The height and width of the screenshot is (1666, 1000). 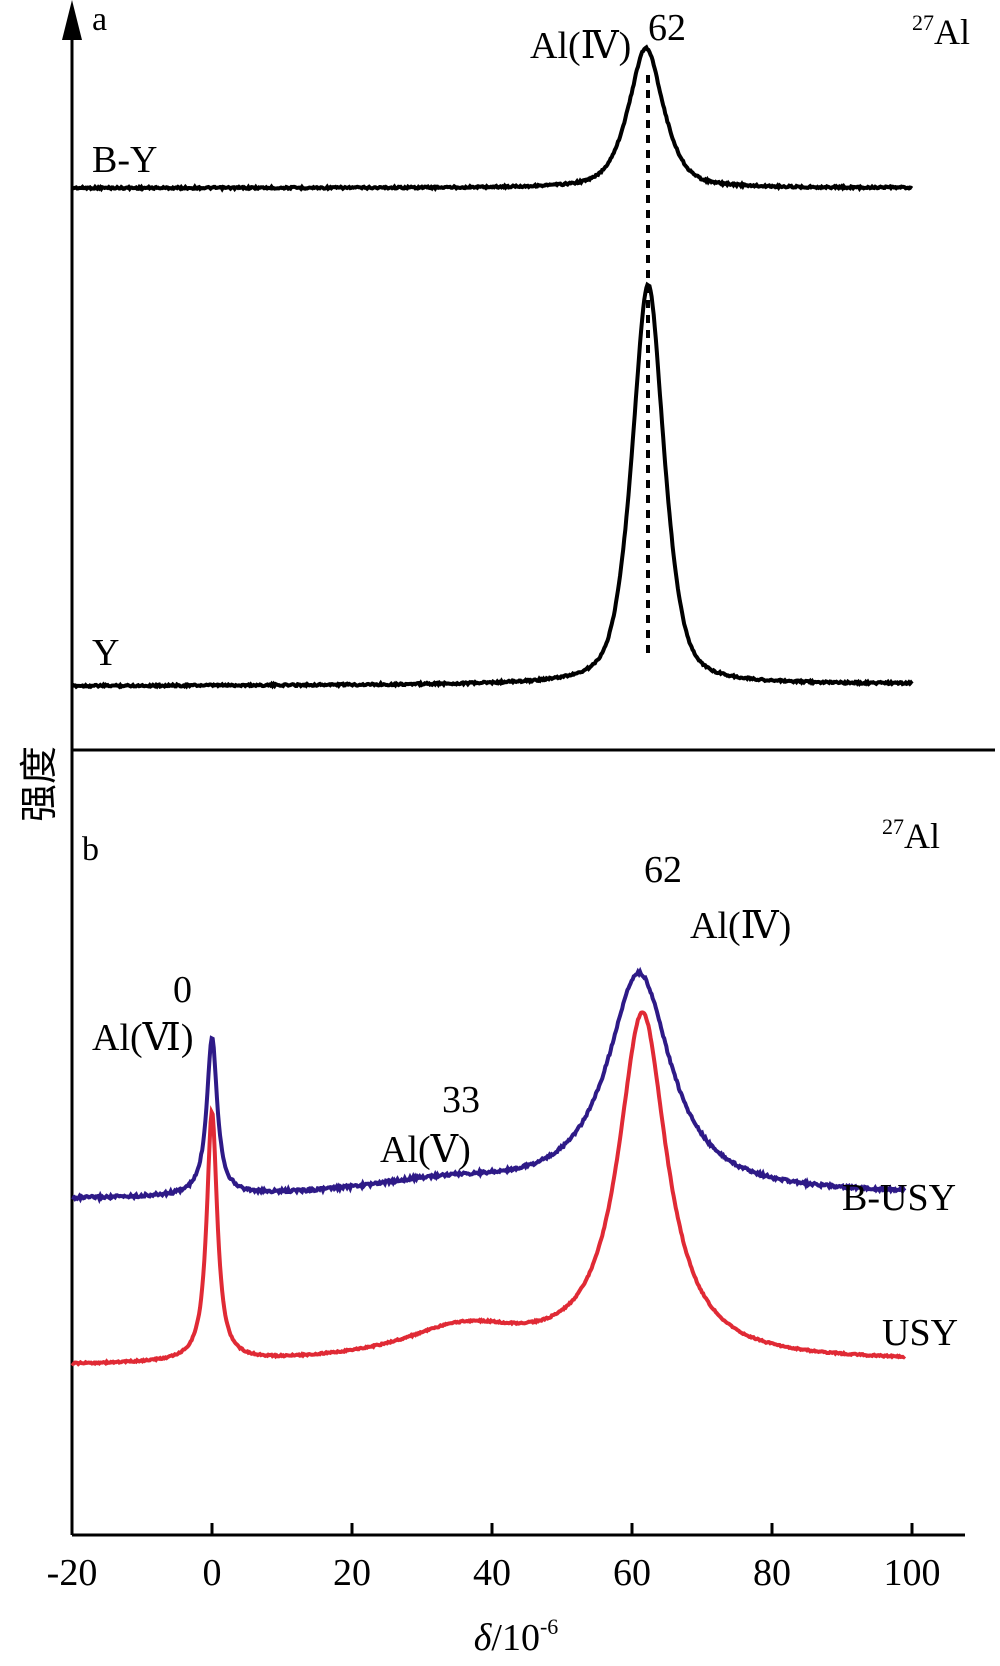 I want to click on annotation-b-al-iv: Al(Ⅳ), so click(x=740, y=926).